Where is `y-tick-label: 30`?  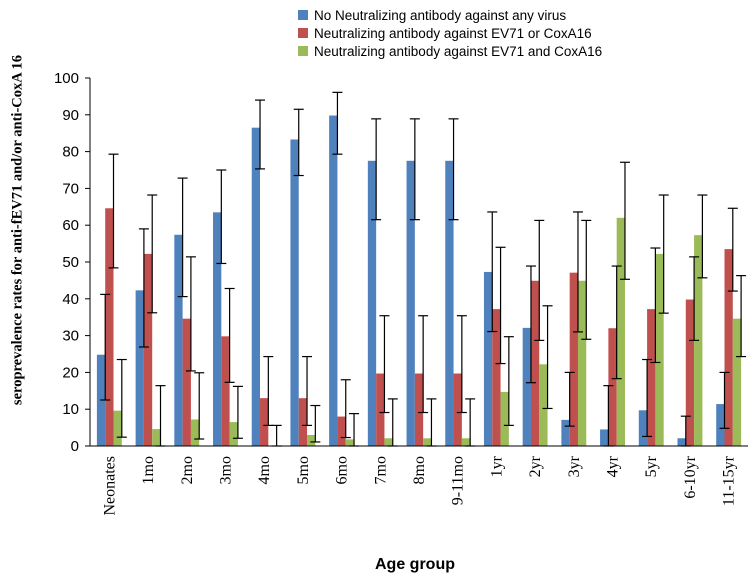 y-tick-label: 30 is located at coordinates (70, 336).